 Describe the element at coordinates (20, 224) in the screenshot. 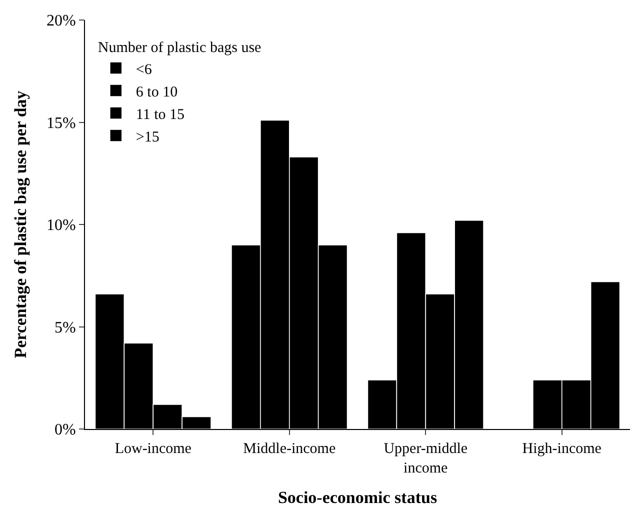

I see `y-axis-title: Percentage of plastic bag use per day` at that location.